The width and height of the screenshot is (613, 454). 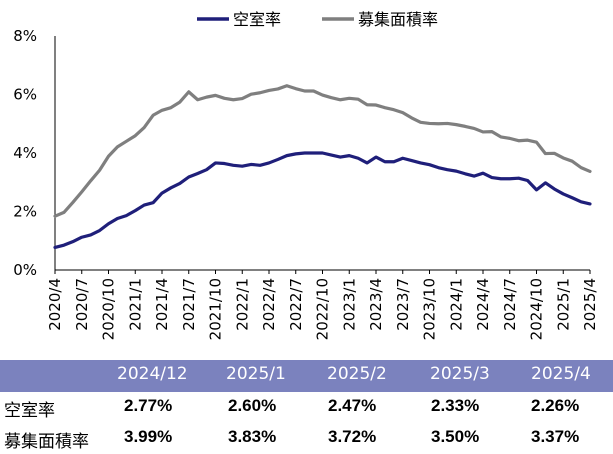 I want to click on table-cell: 2.33%, so click(x=455, y=405).